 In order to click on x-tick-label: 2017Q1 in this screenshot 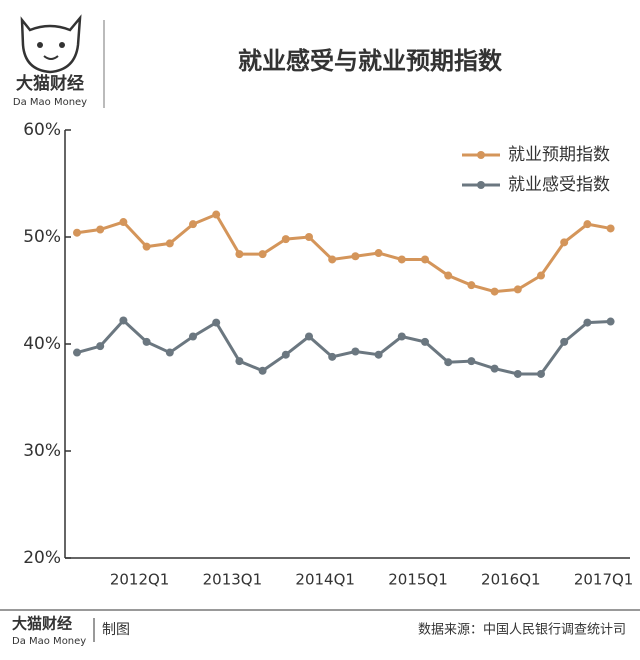, I will do `click(604, 580)`.